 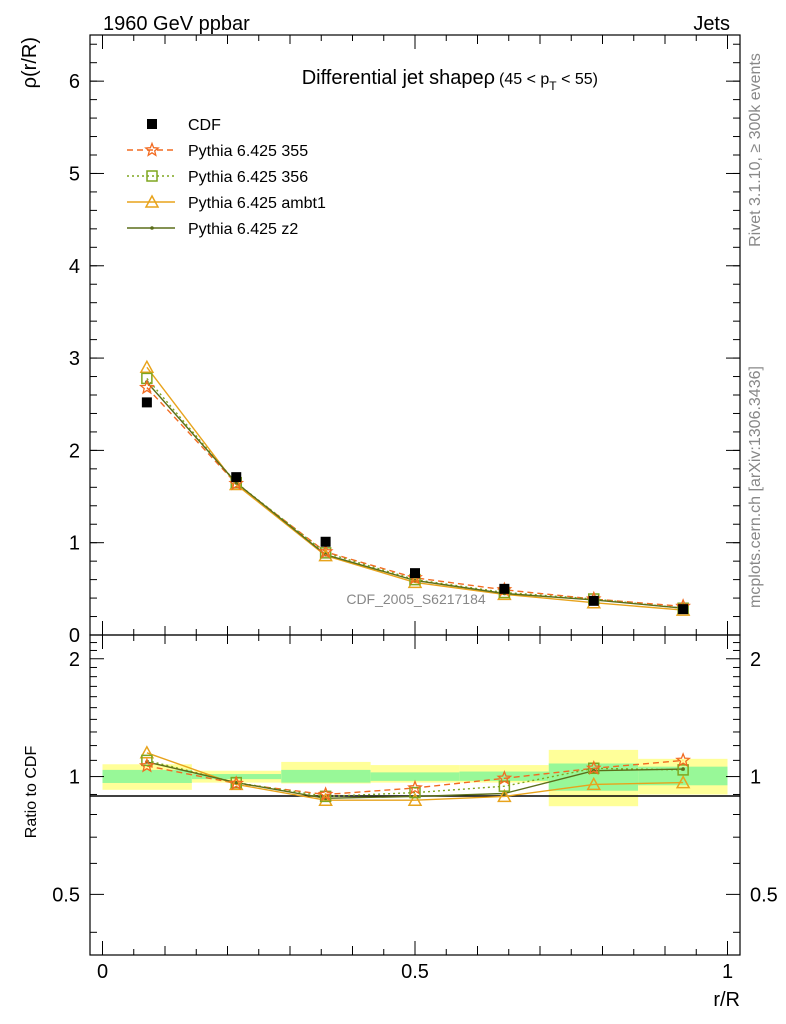 What do you see at coordinates (74, 544) in the screenshot?
I see `main-y-tick-label: 1` at bounding box center [74, 544].